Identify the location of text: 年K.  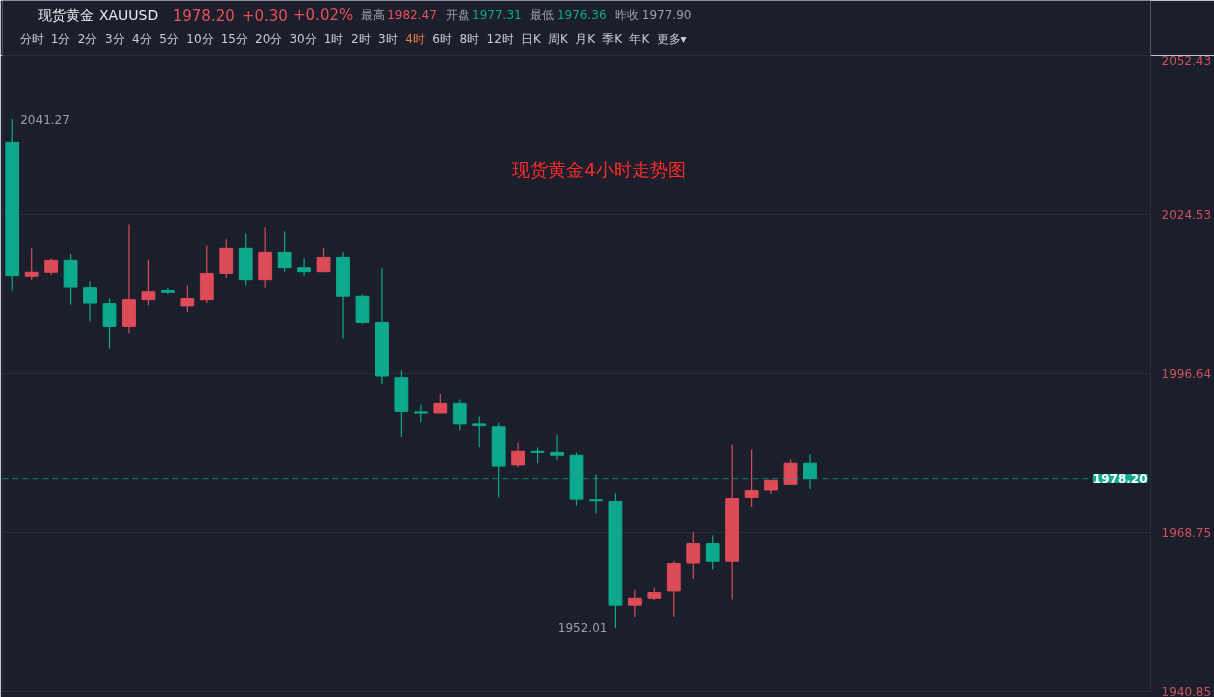
(640, 38).